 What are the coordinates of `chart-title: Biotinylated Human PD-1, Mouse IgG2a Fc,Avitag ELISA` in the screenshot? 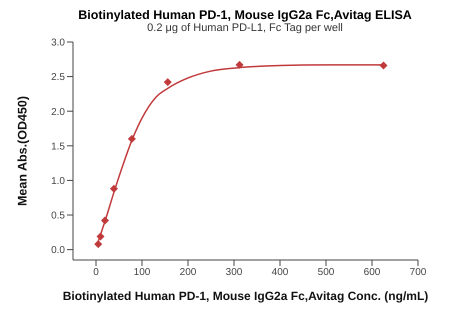 It's located at (245, 15).